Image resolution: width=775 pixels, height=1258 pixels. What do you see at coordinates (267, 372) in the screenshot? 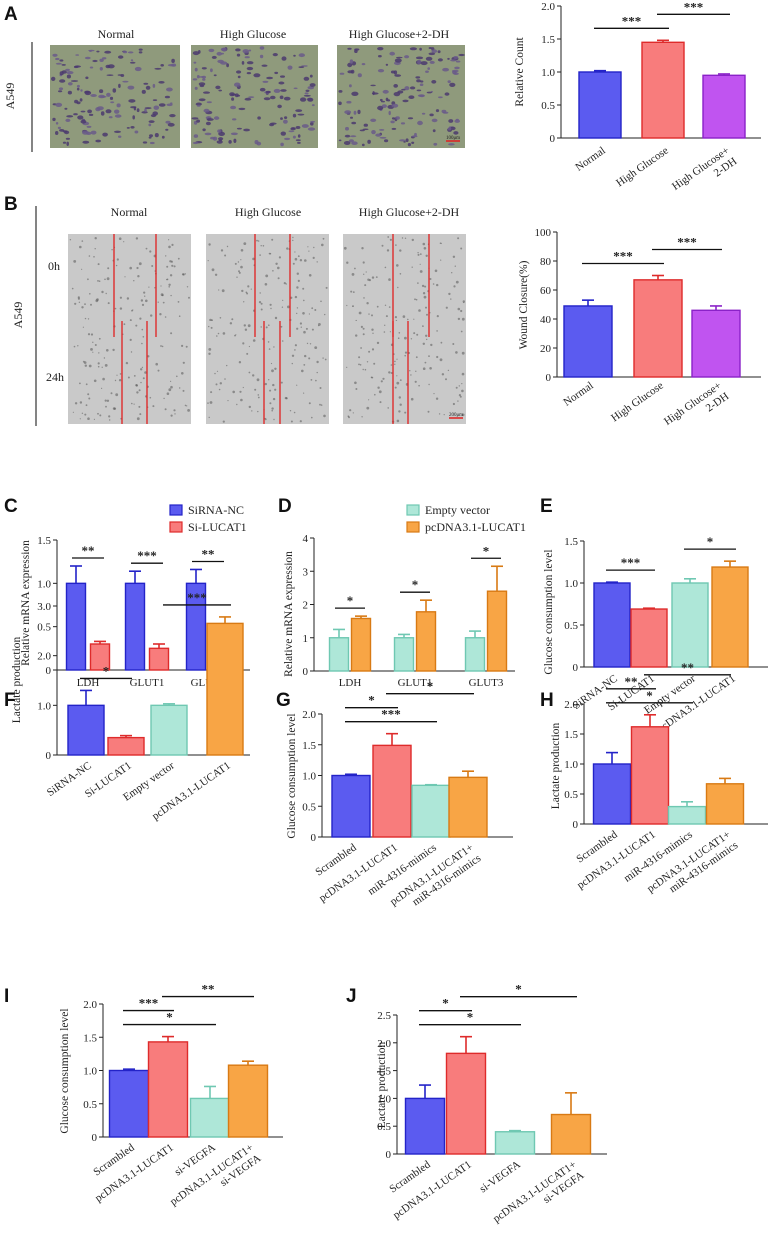
I see `scratch-texture` at bounding box center [267, 372].